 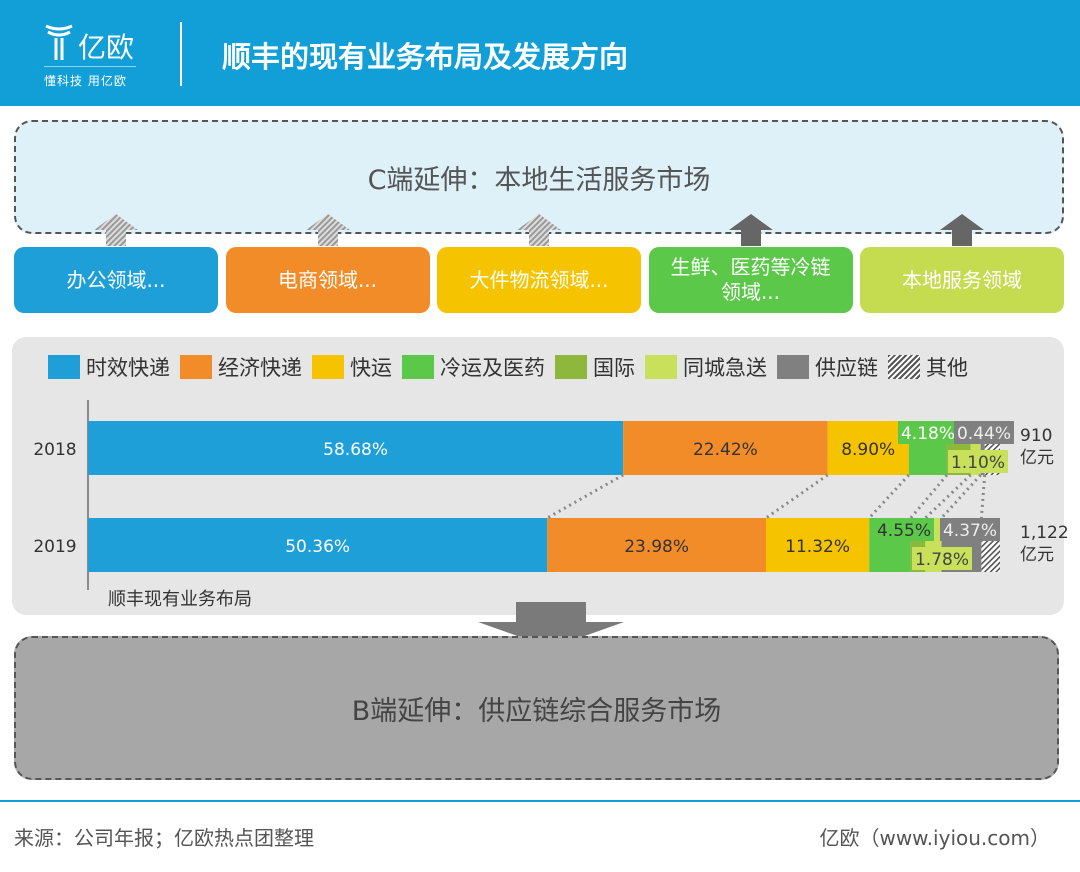 What do you see at coordinates (181, 54) in the screenshot?
I see `header-separator` at bounding box center [181, 54].